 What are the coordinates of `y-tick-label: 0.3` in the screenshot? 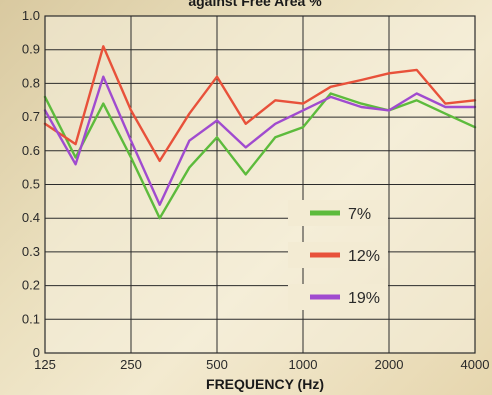 It's located at (31, 251).